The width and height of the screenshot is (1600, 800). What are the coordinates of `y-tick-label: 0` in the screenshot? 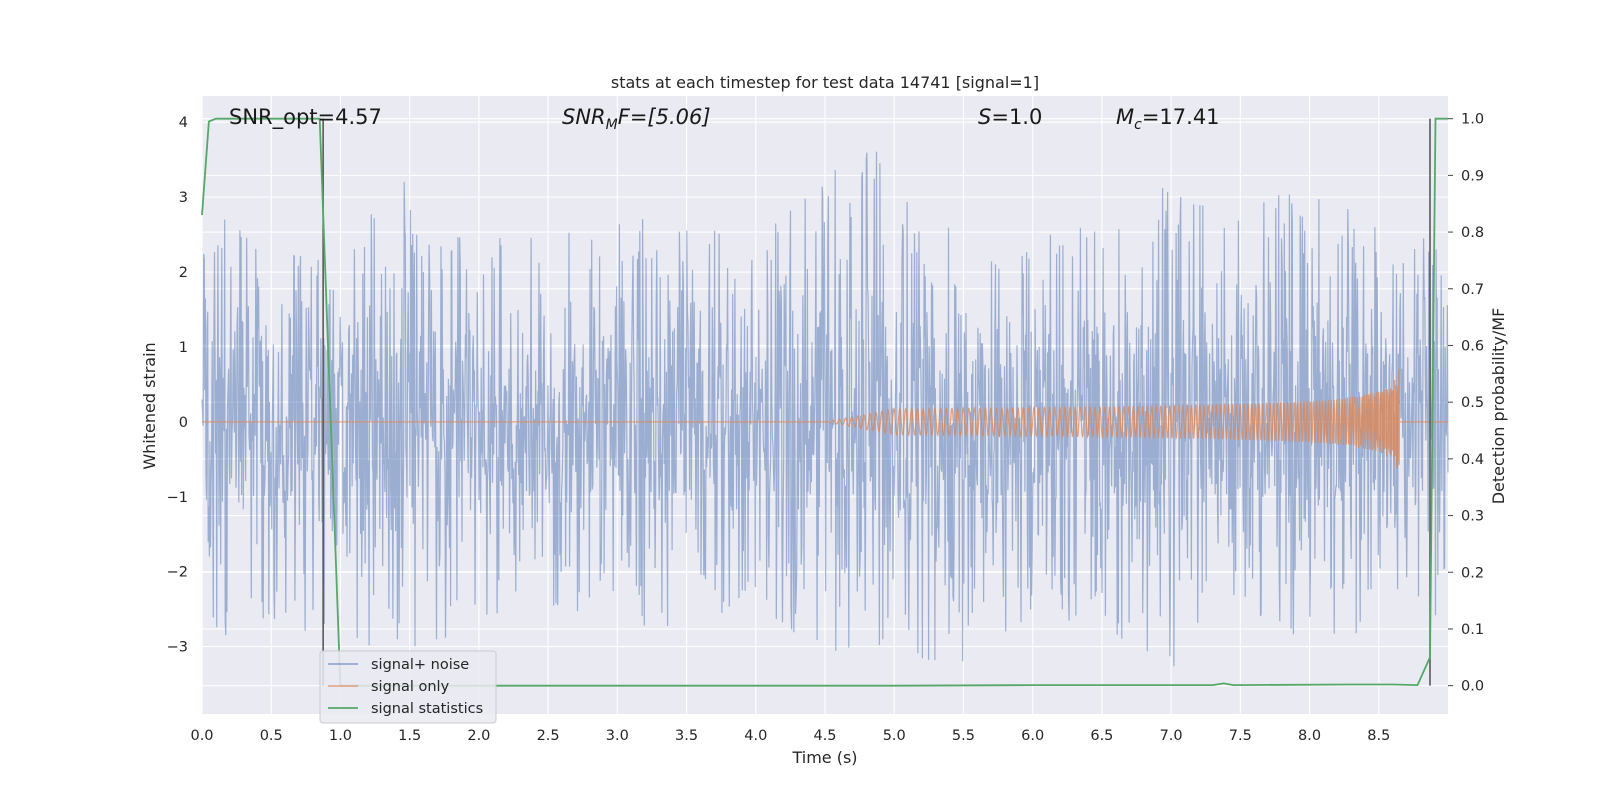 It's located at (183, 423).